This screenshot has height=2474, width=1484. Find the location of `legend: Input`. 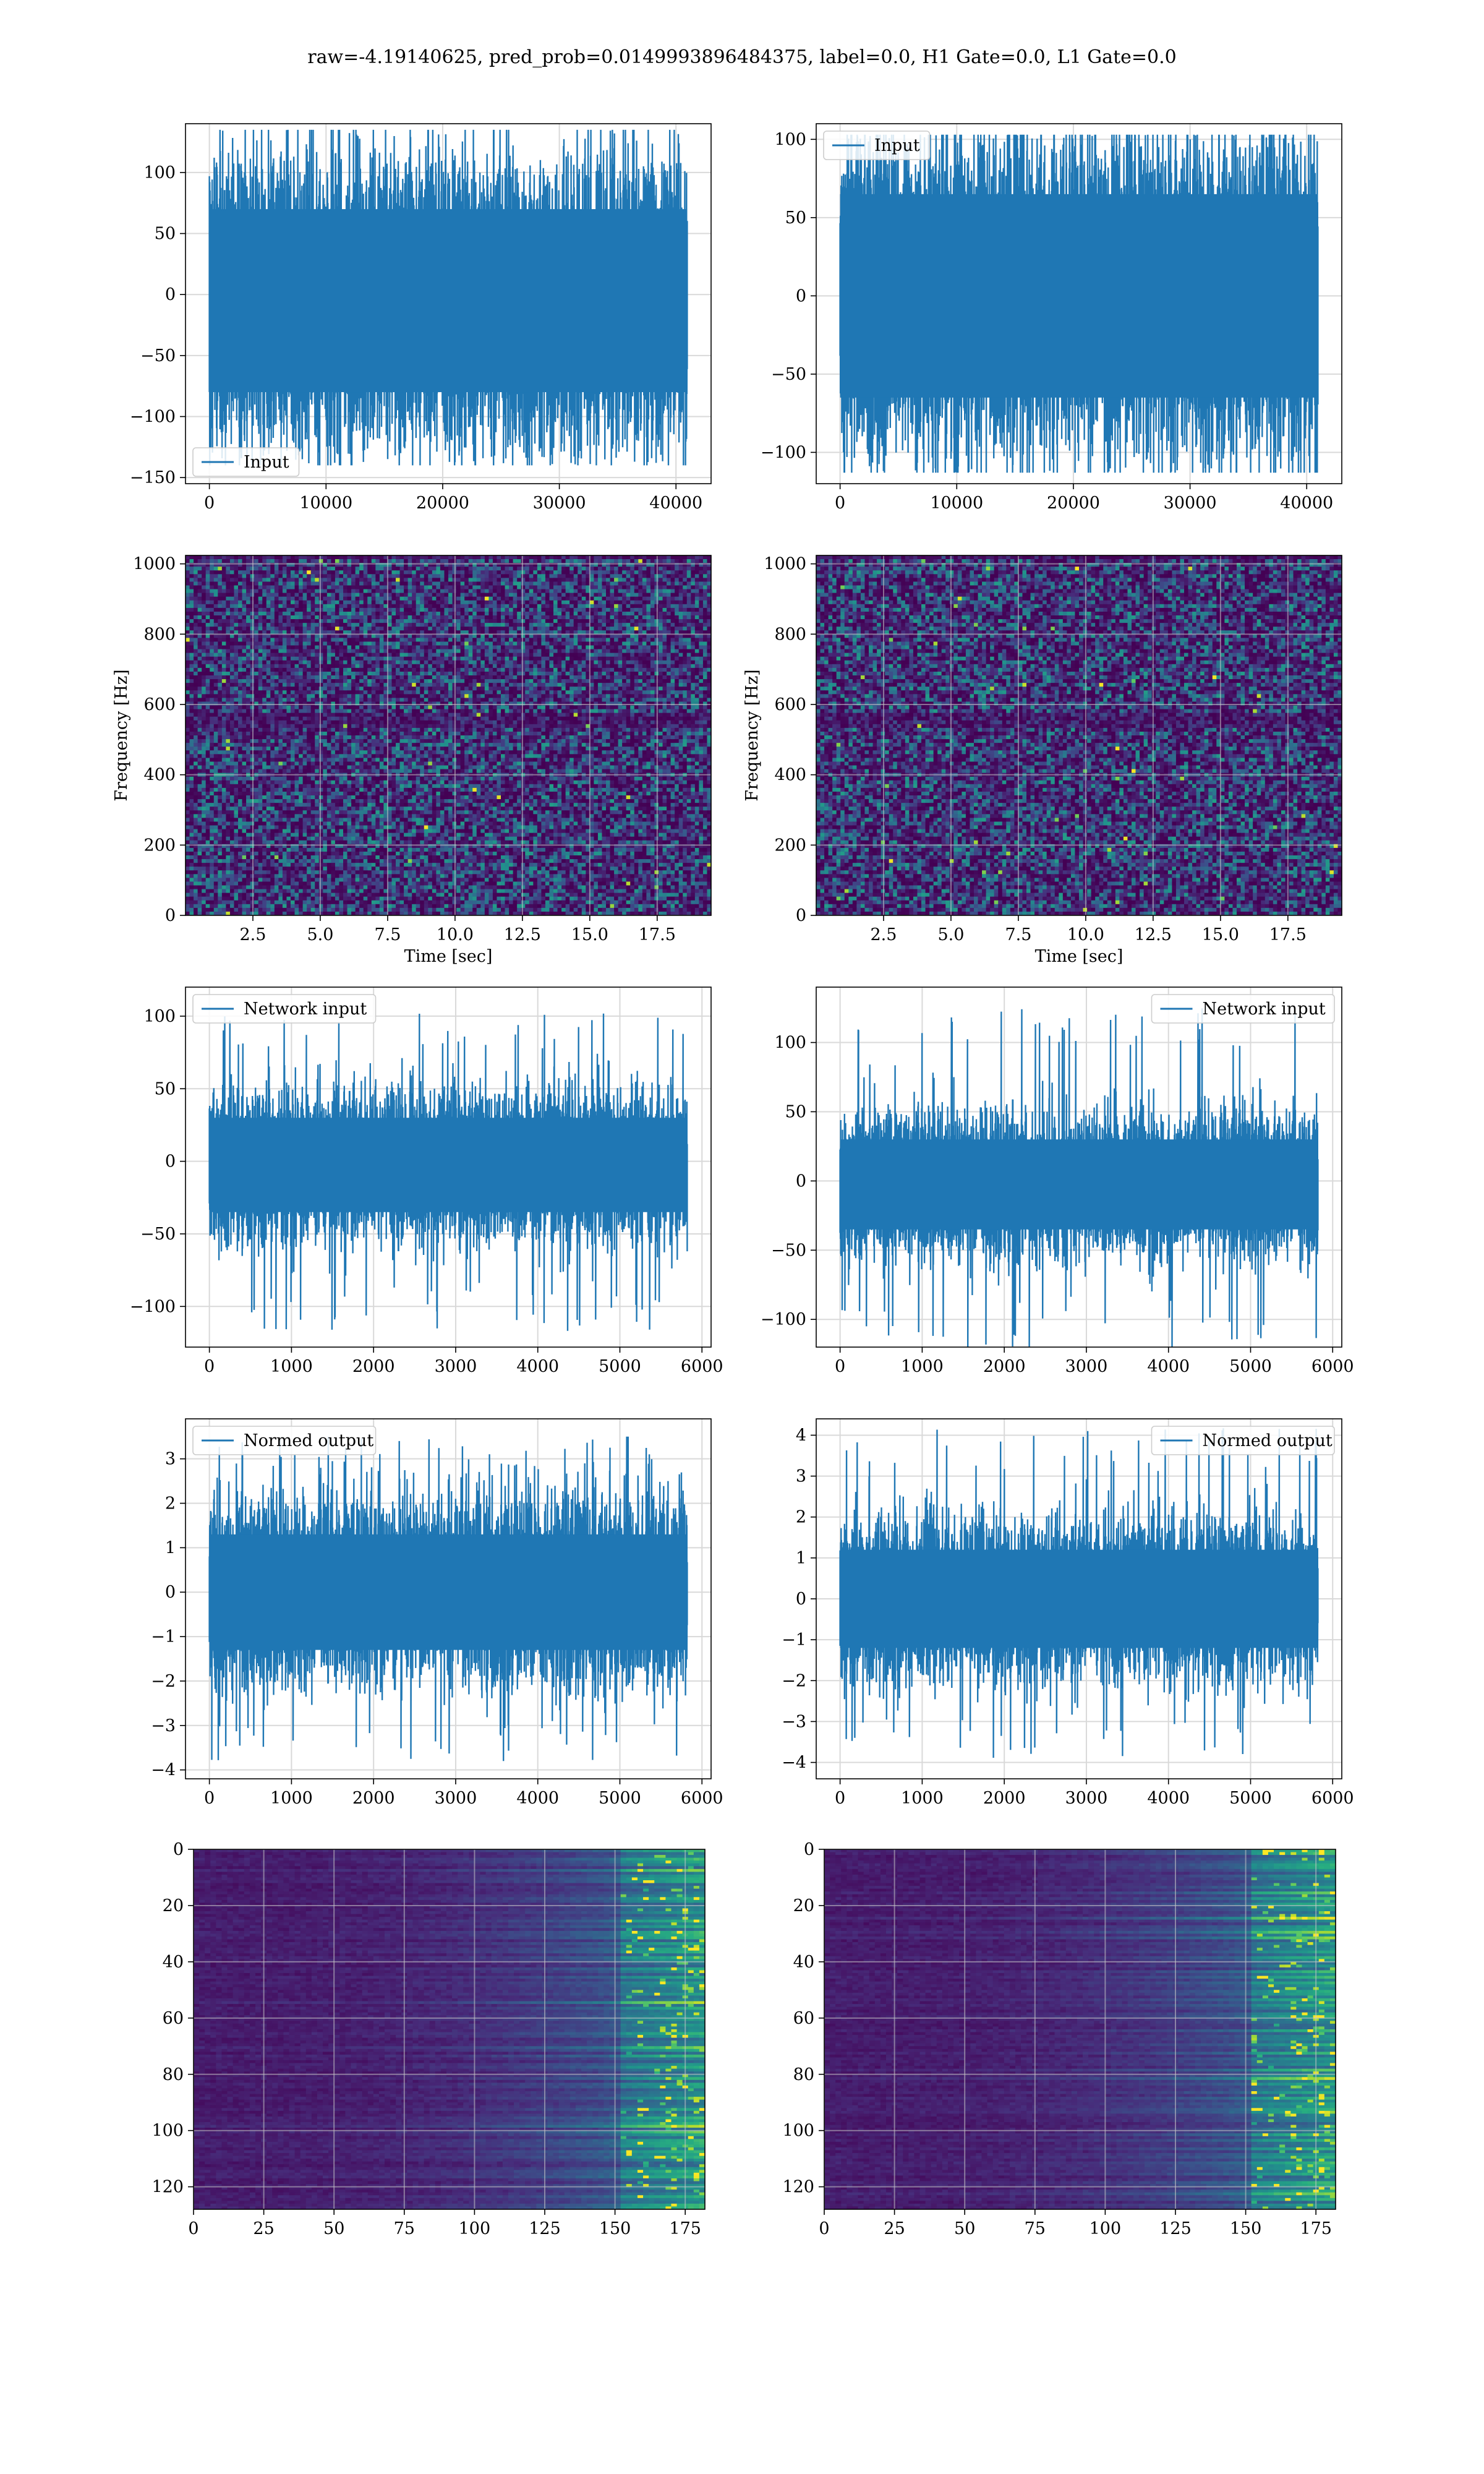

legend: Input is located at coordinates (877, 145).